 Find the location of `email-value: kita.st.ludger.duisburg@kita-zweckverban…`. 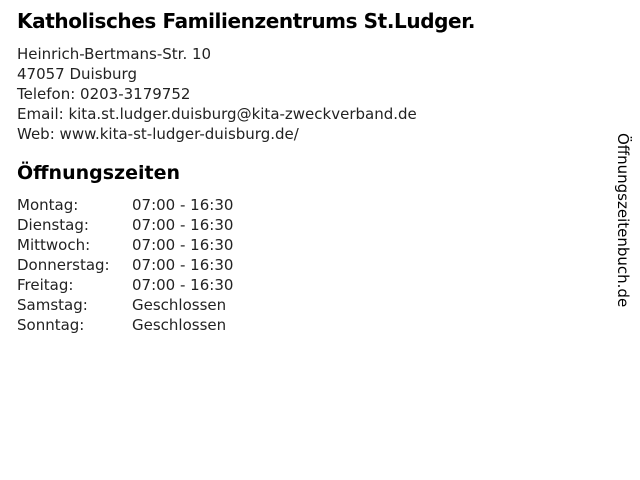

email-value: kita.st.ludger.duisburg@kita-zweckverban… is located at coordinates (242, 114).